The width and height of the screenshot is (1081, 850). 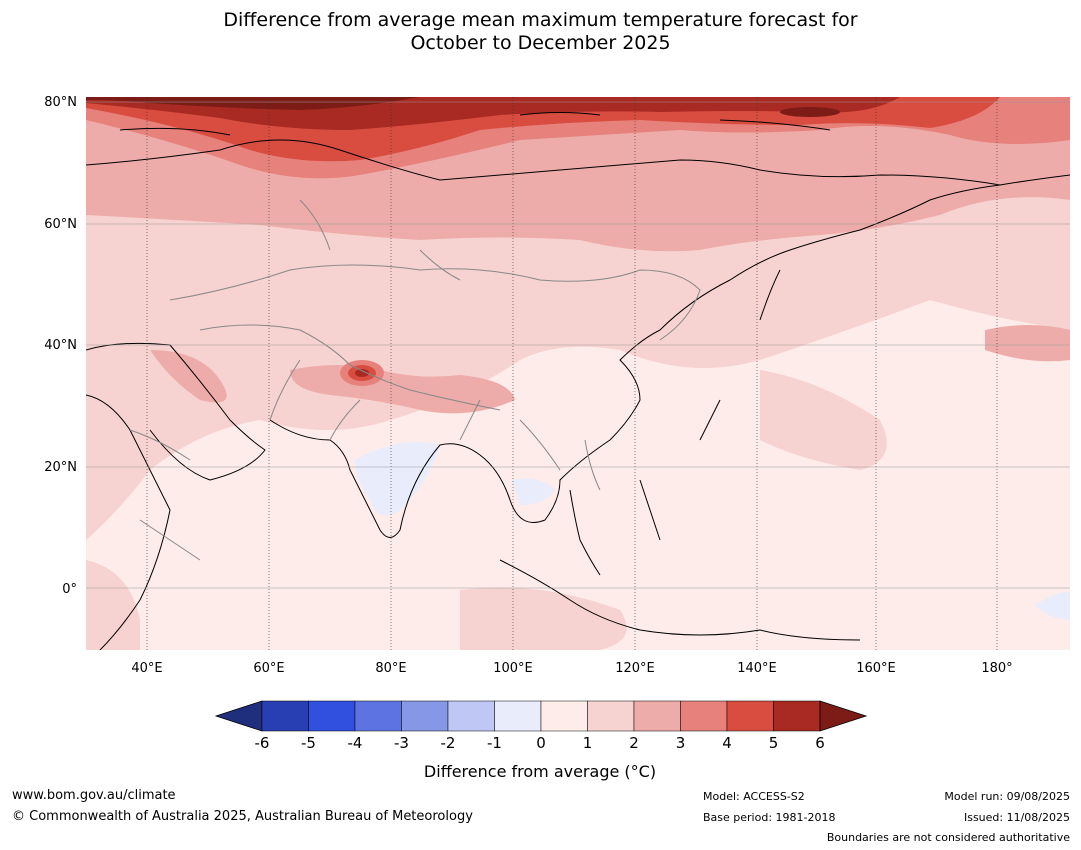 What do you see at coordinates (1027, 343) in the screenshot?
I see `anomaly-2-to-3-patch-pacific` at bounding box center [1027, 343].